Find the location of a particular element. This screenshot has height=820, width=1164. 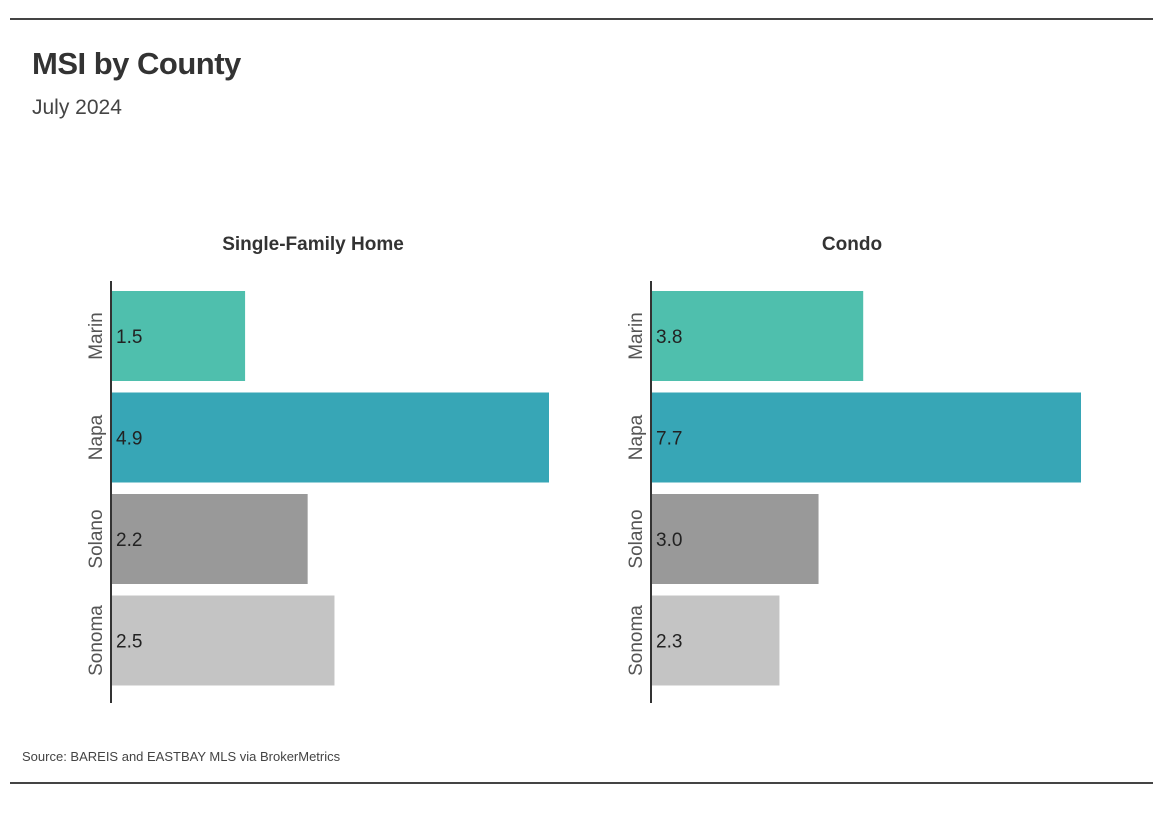

panel-title: Single-Family Home is located at coordinates (313, 244).